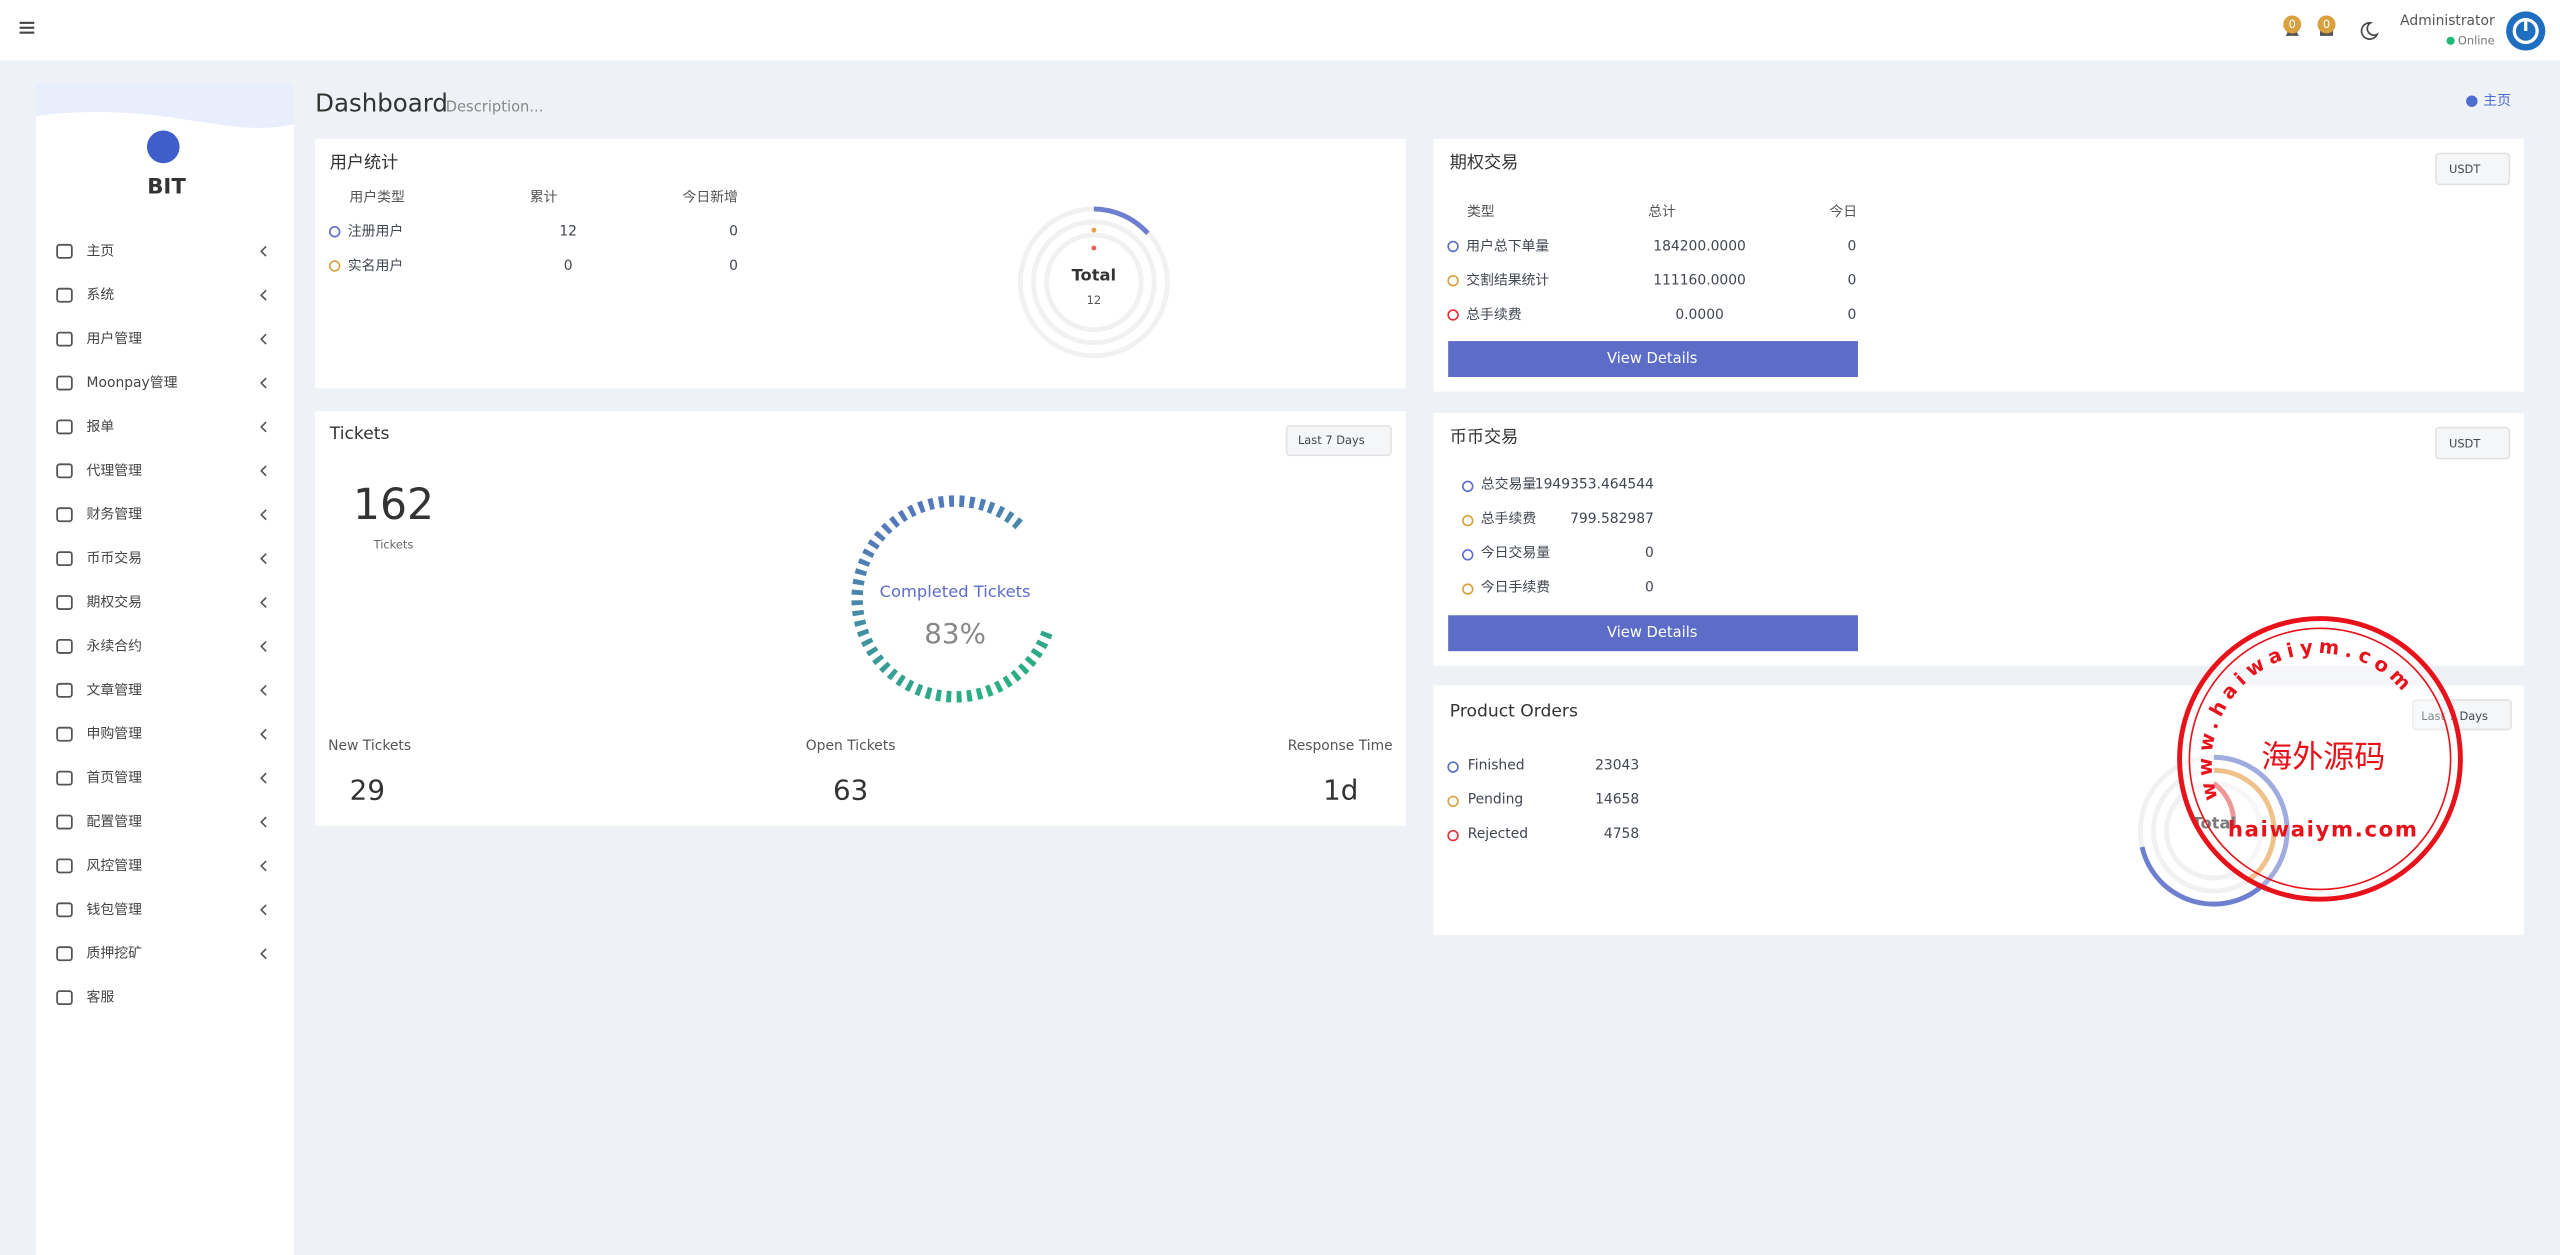  I want to click on menu-label: 系统, so click(101, 295).